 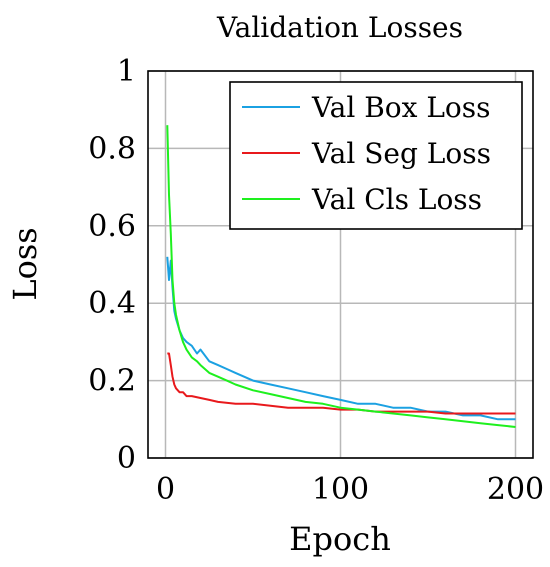 What do you see at coordinates (165, 489) in the screenshot?
I see `x-tick-label: 0` at bounding box center [165, 489].